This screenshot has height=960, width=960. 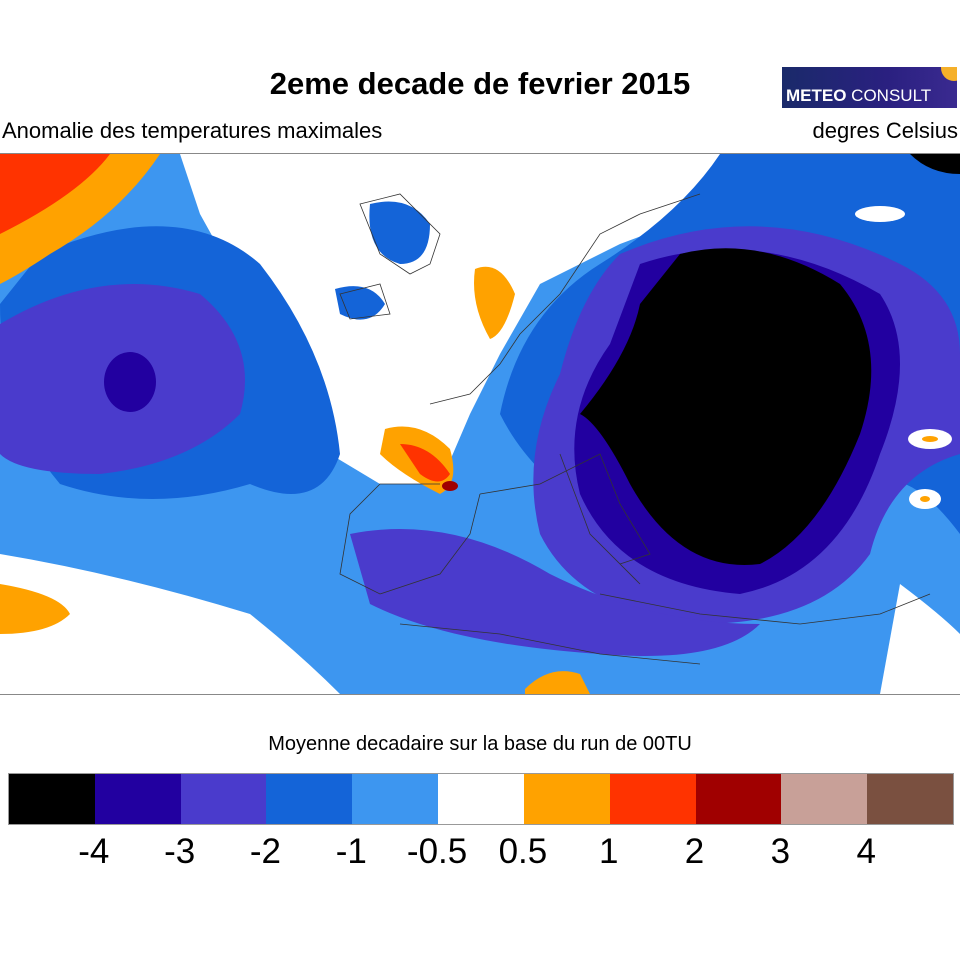 I want to click on map-subtitle: Anomalie des temperatures maximales, so click(x=192, y=130).